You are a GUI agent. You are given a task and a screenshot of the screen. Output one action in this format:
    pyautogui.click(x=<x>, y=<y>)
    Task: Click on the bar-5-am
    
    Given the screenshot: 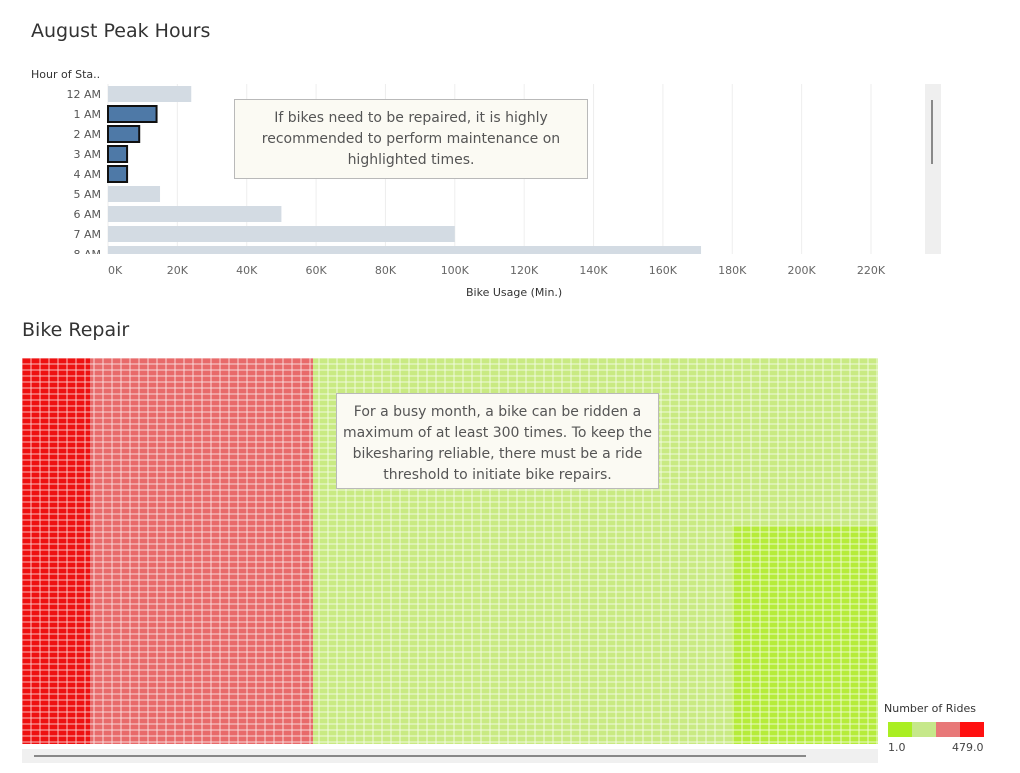 What is the action you would take?
    pyautogui.click(x=134, y=194)
    